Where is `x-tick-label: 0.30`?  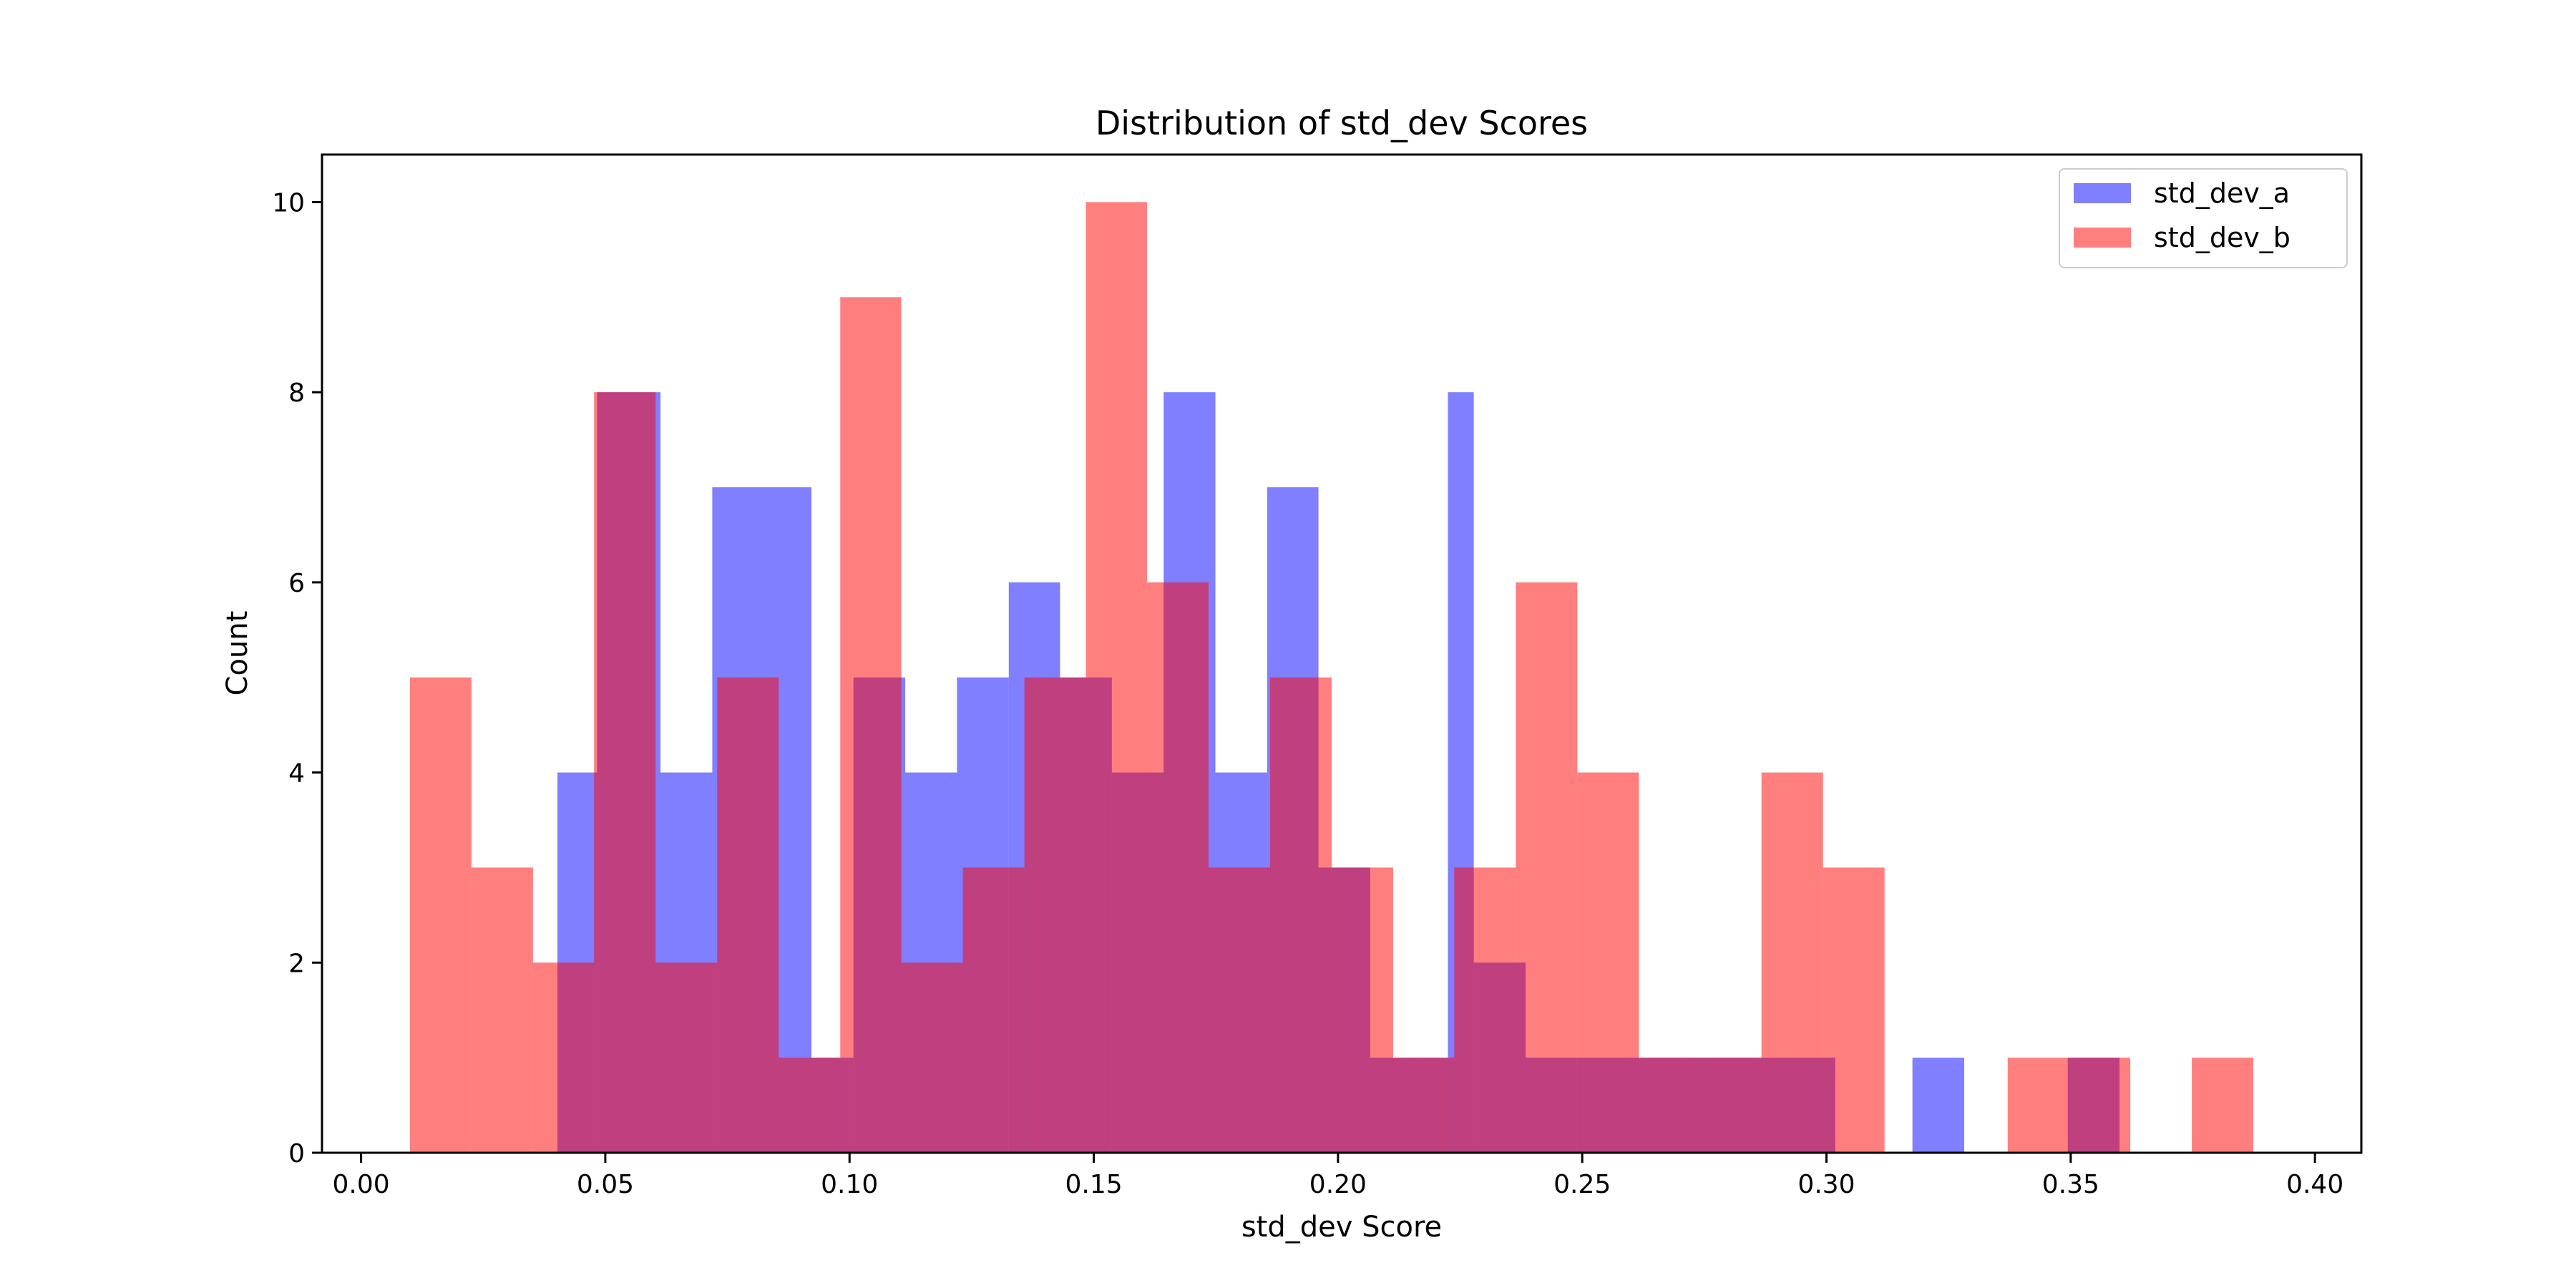
x-tick-label: 0.30 is located at coordinates (1826, 1184).